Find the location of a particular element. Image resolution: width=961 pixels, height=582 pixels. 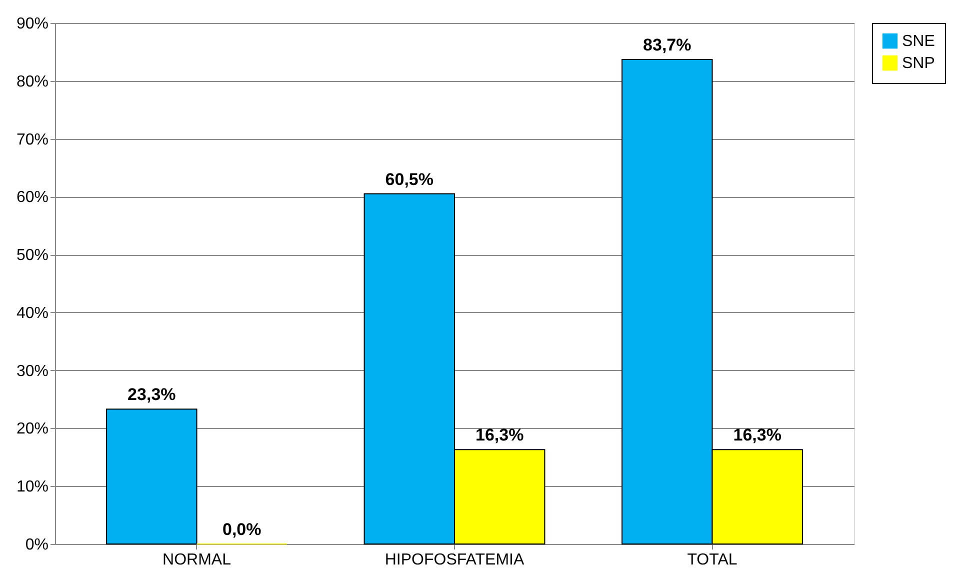

y-tick-label: 10% is located at coordinates (32, 487).